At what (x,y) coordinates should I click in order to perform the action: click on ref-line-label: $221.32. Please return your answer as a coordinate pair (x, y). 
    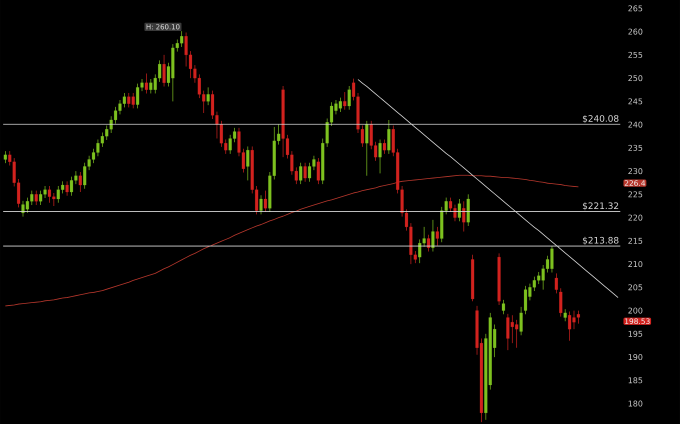
    Looking at the image, I should click on (600, 206).